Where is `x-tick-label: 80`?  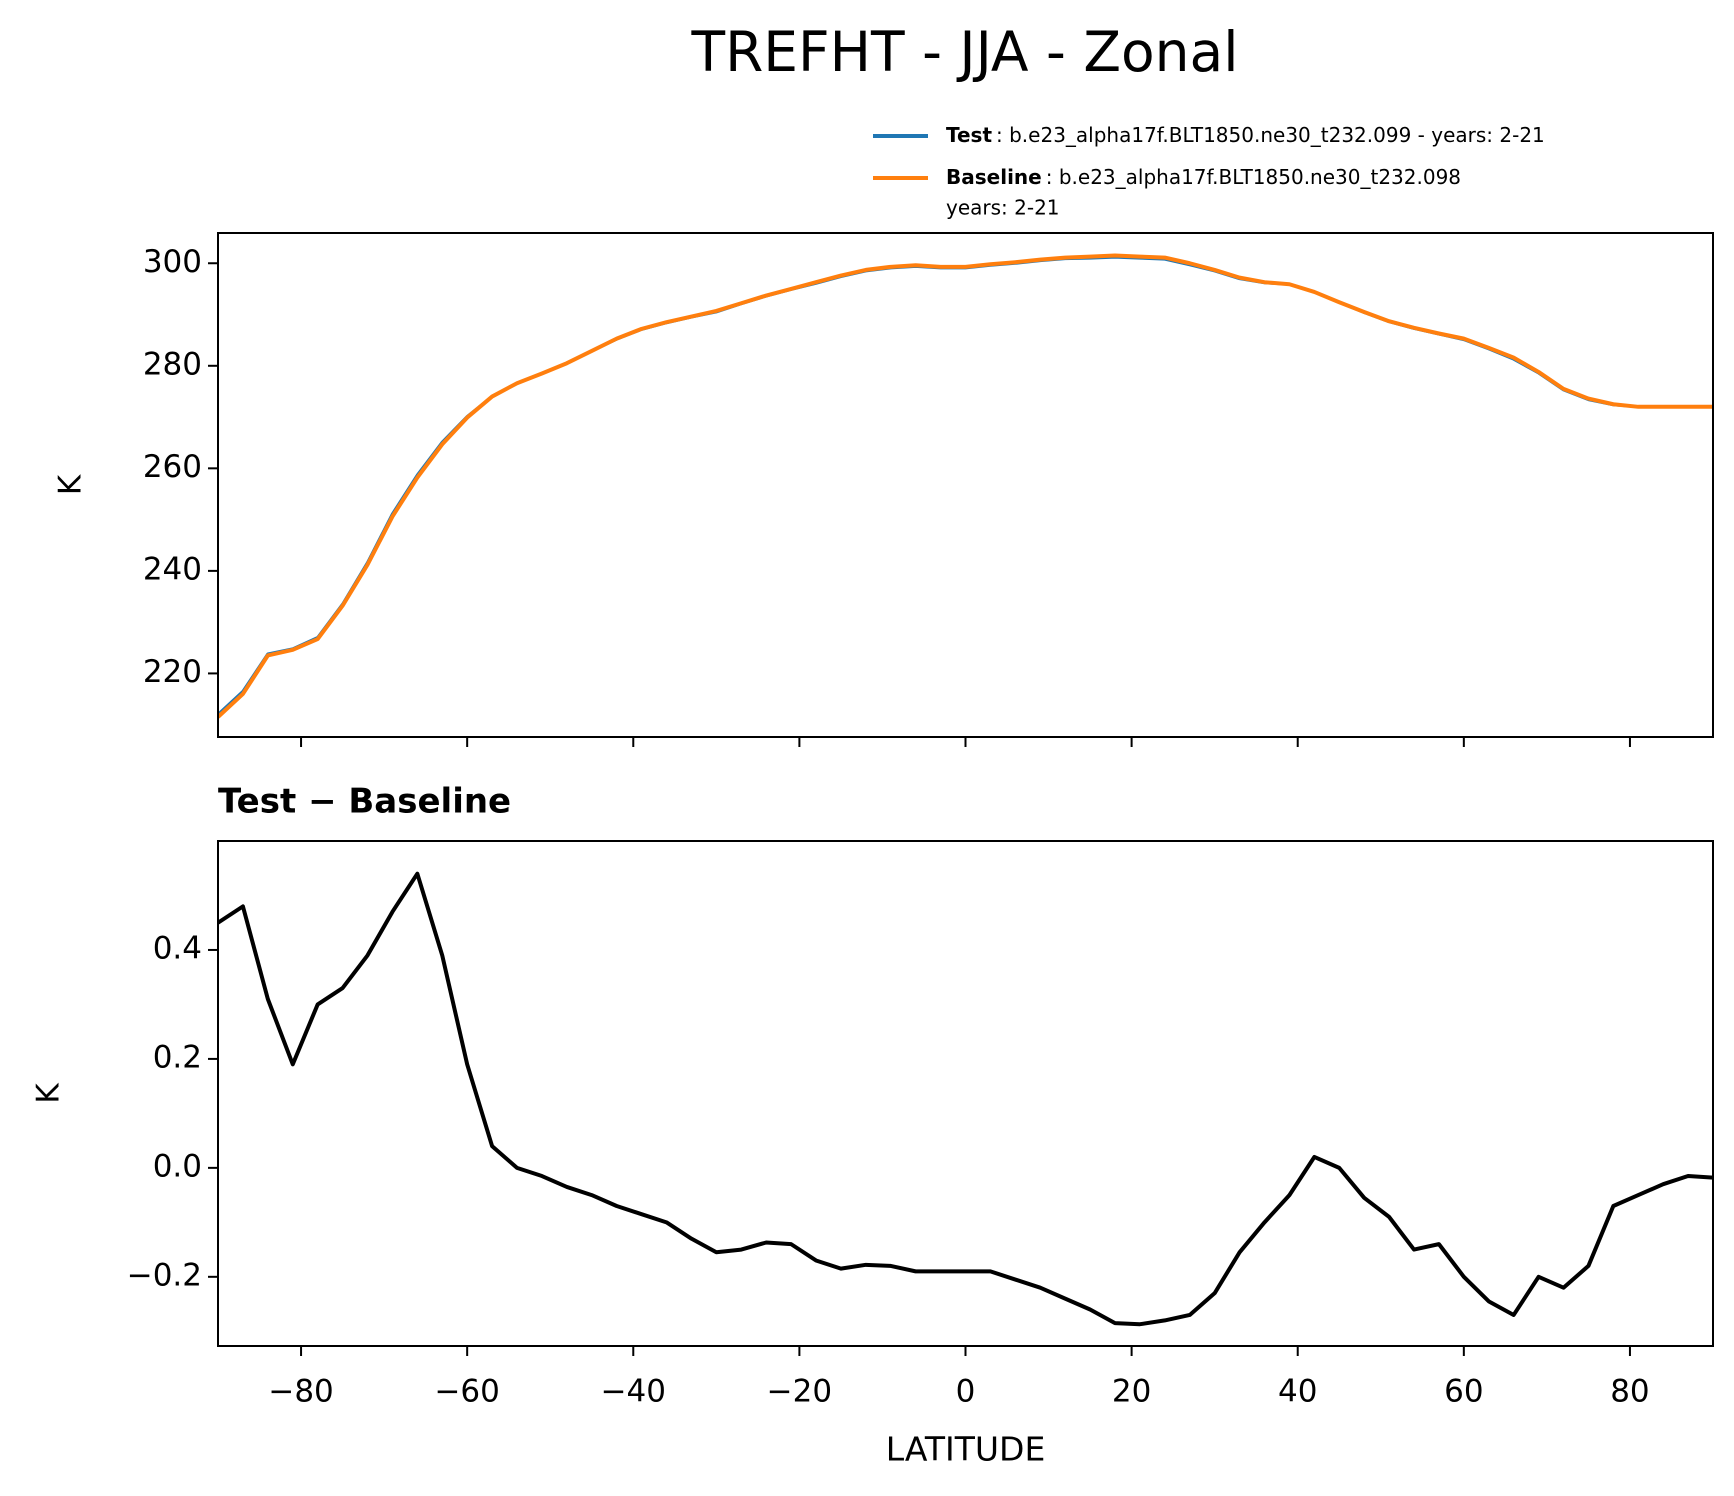
x-tick-label: 80 is located at coordinates (1629, 1392).